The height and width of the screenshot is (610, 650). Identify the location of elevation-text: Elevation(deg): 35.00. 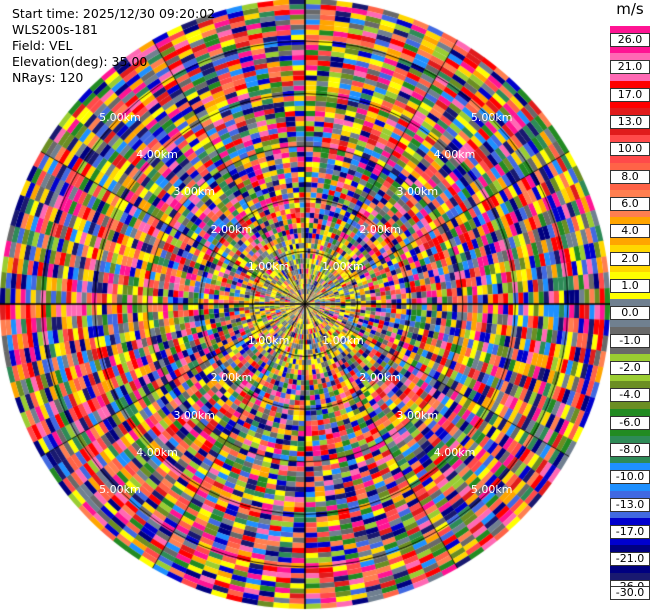
(80, 61).